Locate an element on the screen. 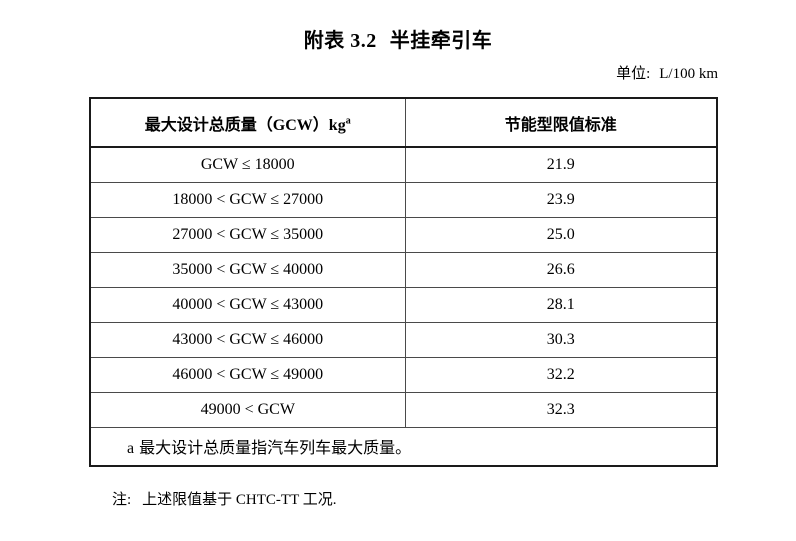 Image resolution: width=796 pixels, height=541 pixels. header-gcw-column: 最大设计总质量（GCW）kga is located at coordinates (247, 122).